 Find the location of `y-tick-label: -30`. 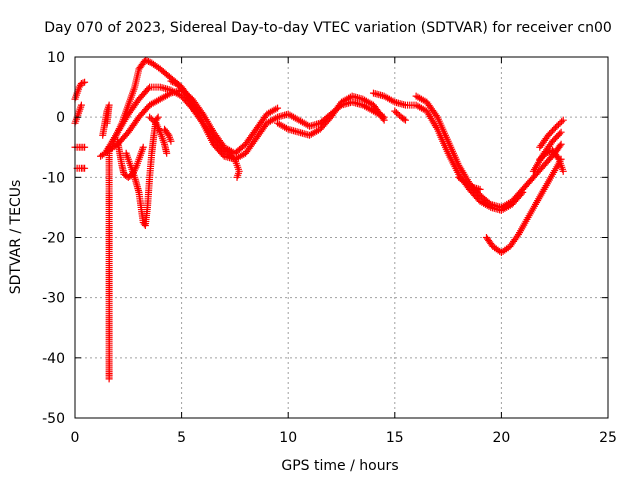

y-tick-label: -30 is located at coordinates (53, 299).